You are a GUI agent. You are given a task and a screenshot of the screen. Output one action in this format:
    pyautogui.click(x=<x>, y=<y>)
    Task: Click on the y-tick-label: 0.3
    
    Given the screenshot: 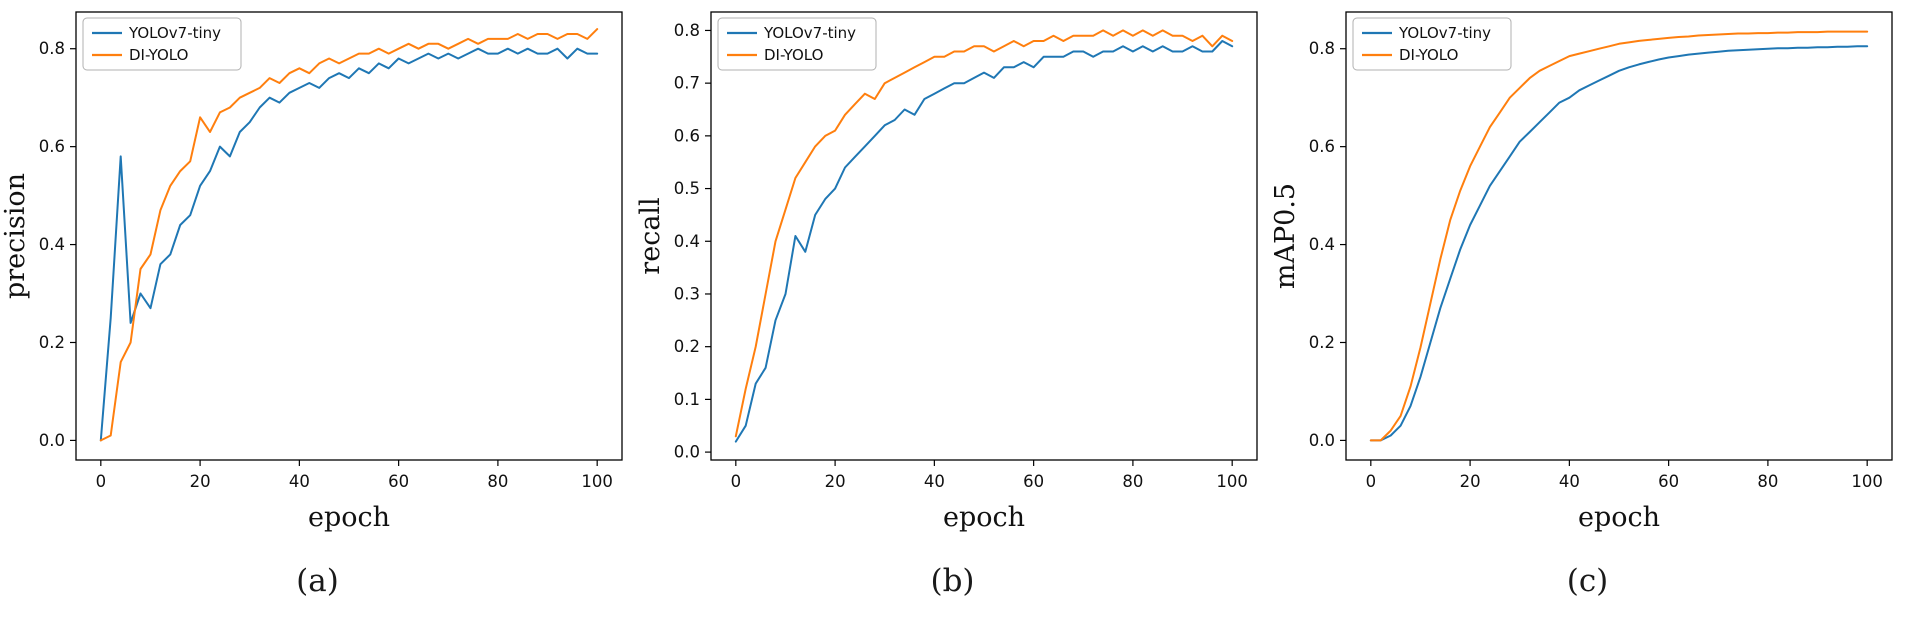 What is the action you would take?
    pyautogui.click(x=687, y=293)
    